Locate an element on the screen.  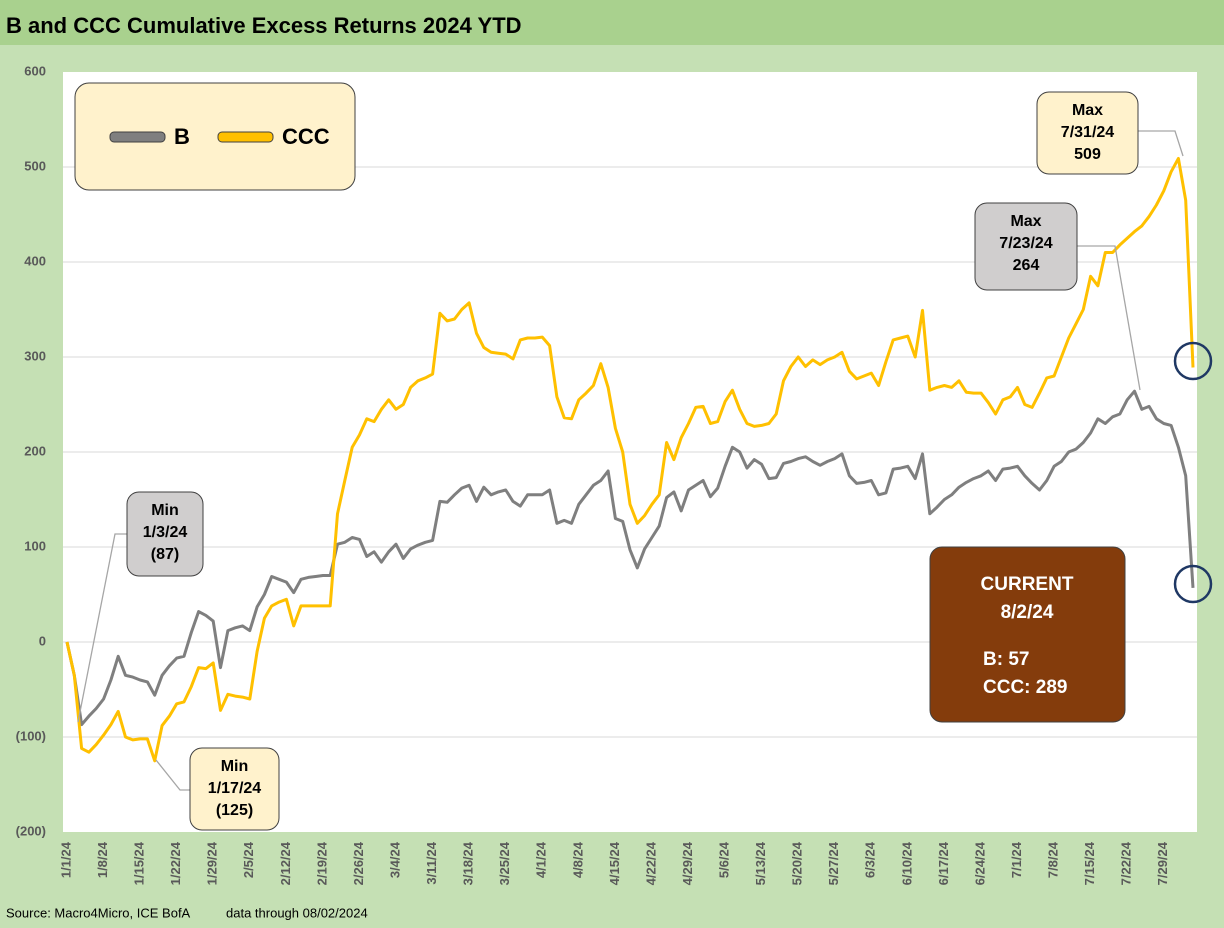
x-tick-label: 2/26/24 is located at coordinates (358, 863).